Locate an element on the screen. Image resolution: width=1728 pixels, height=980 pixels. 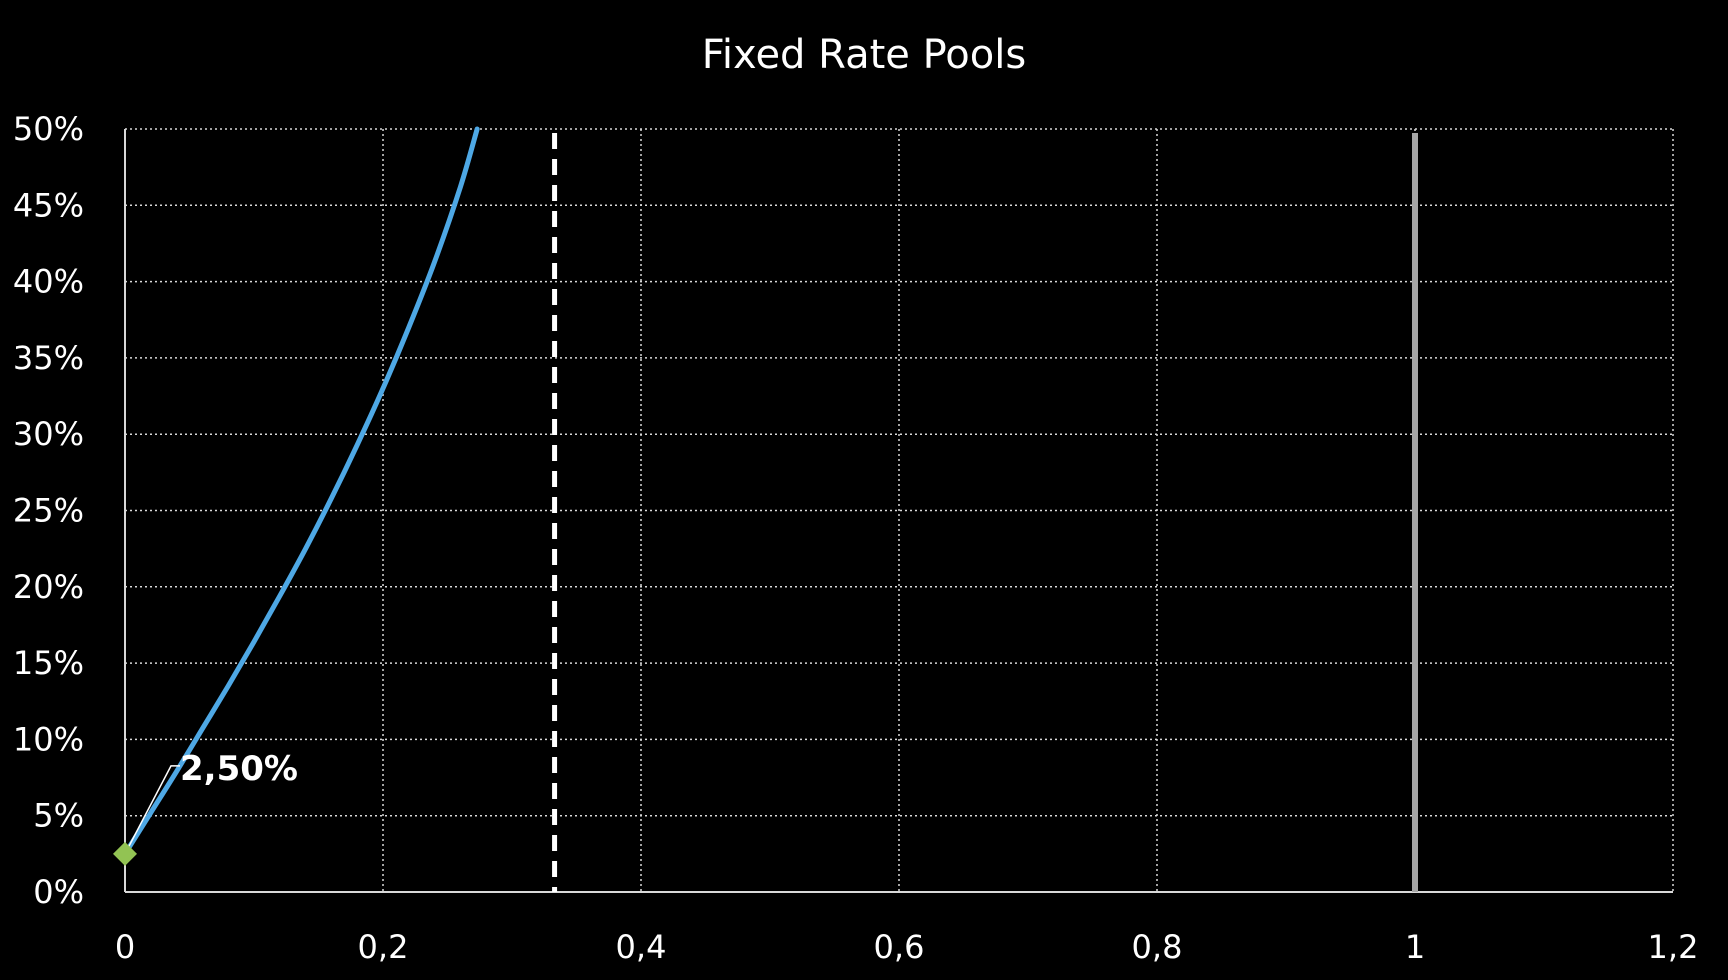
x-tick-label: 0,4 is located at coordinates (641, 947).